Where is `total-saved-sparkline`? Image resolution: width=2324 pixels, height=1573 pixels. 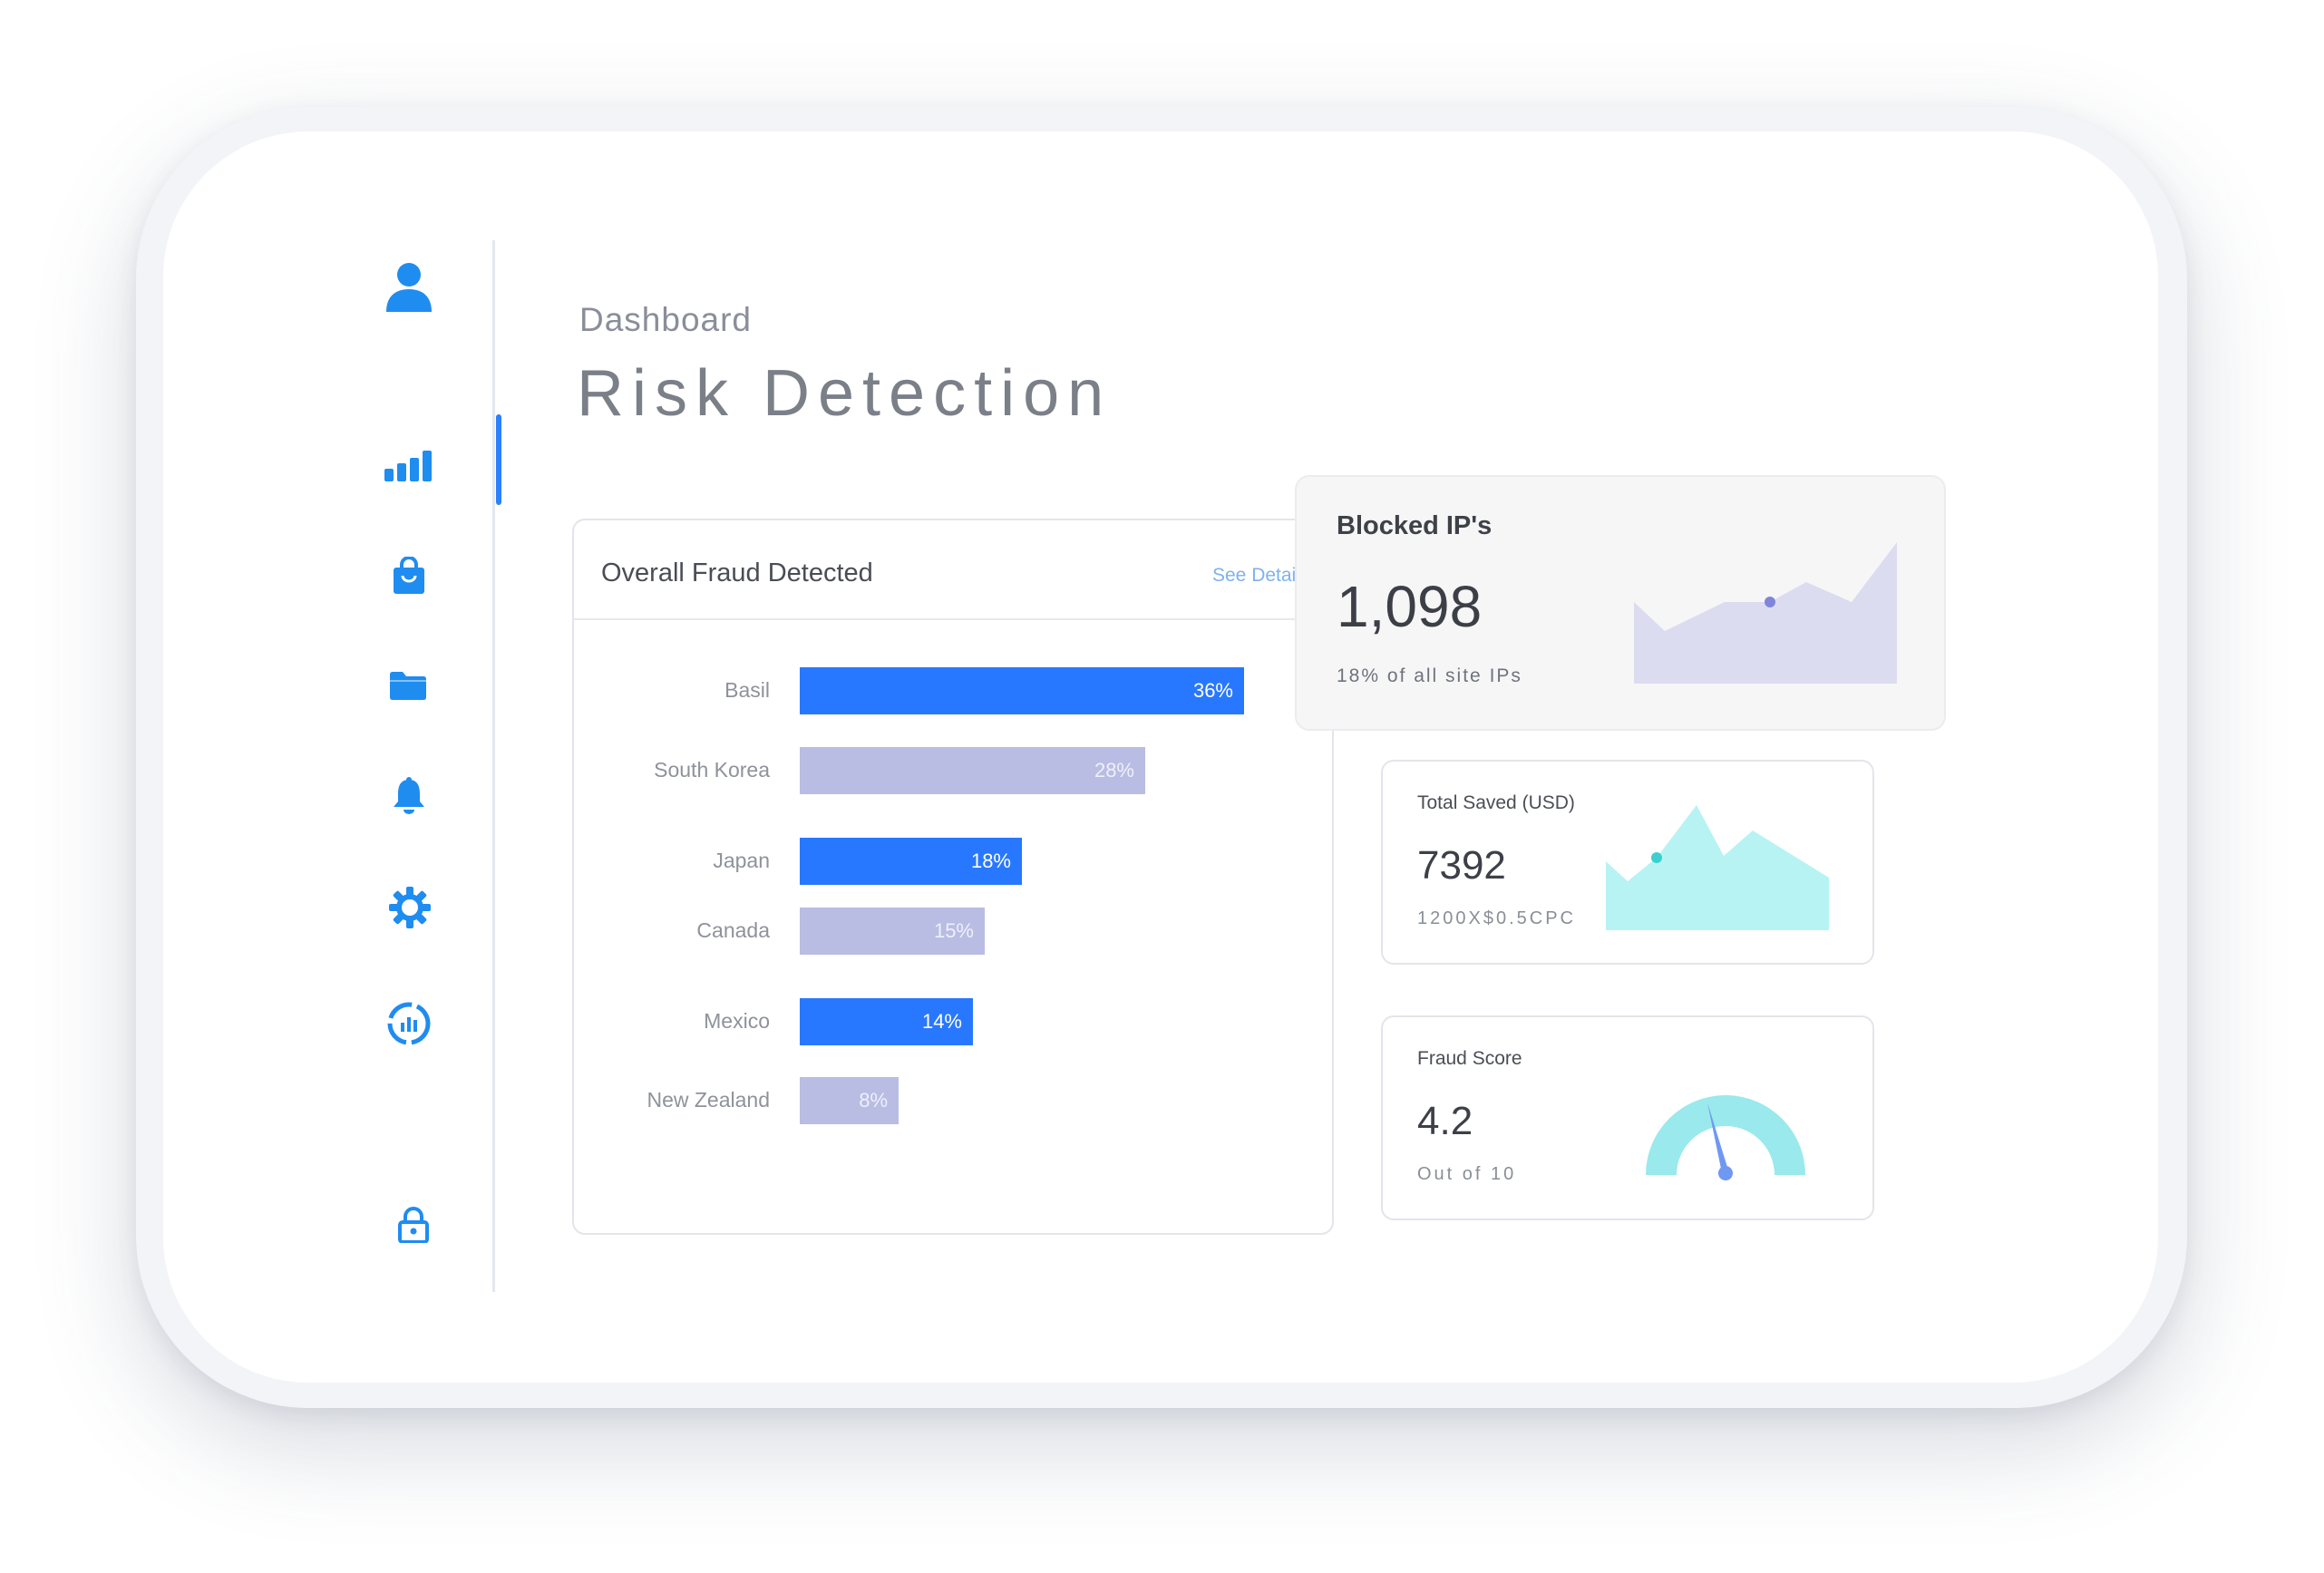
total-saved-sparkline is located at coordinates (1717, 867).